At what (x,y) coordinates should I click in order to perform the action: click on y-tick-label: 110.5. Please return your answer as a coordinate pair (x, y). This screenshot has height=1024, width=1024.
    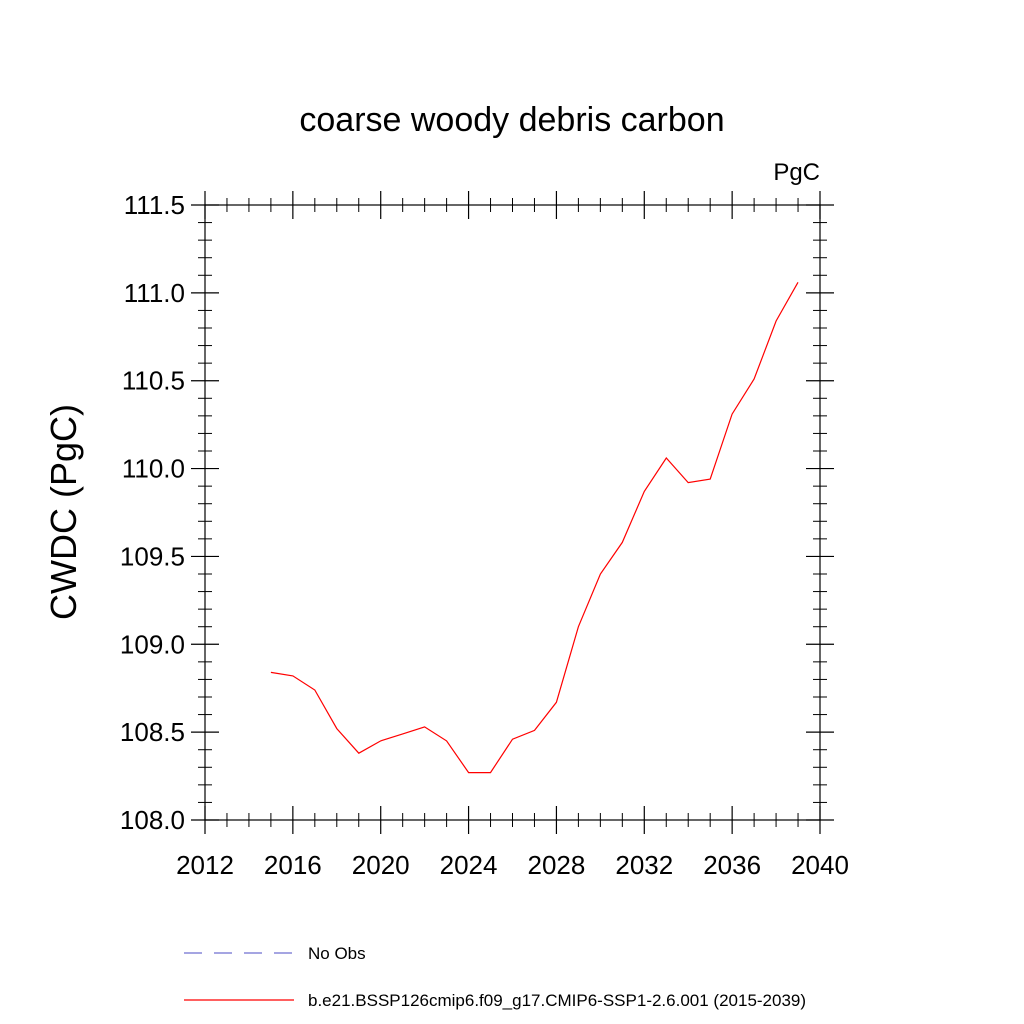
    Looking at the image, I should click on (153, 381).